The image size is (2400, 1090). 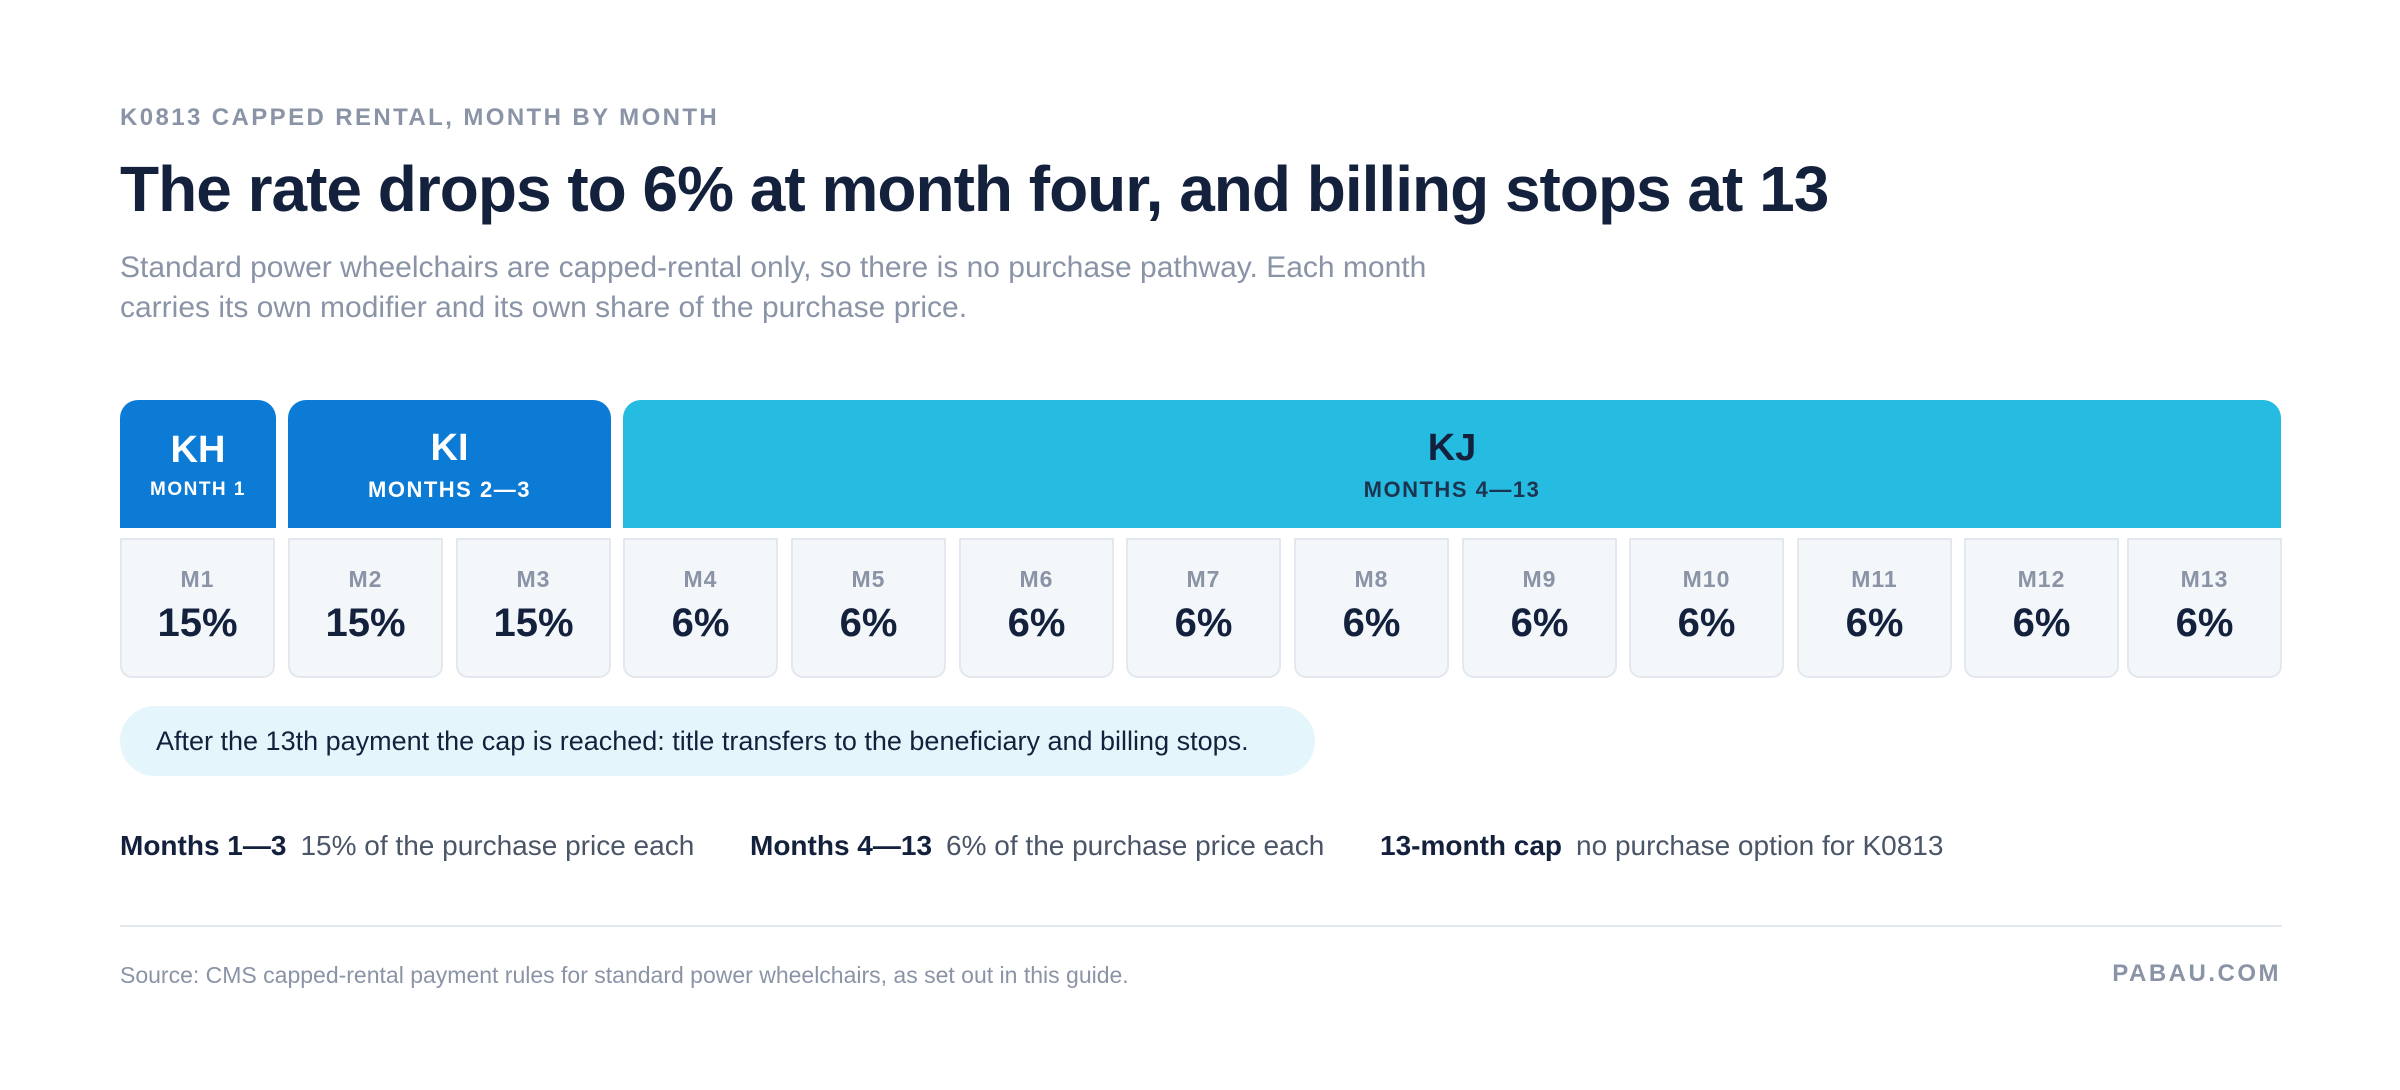 I want to click on month-cell: M12 6%, so click(x=2041, y=608).